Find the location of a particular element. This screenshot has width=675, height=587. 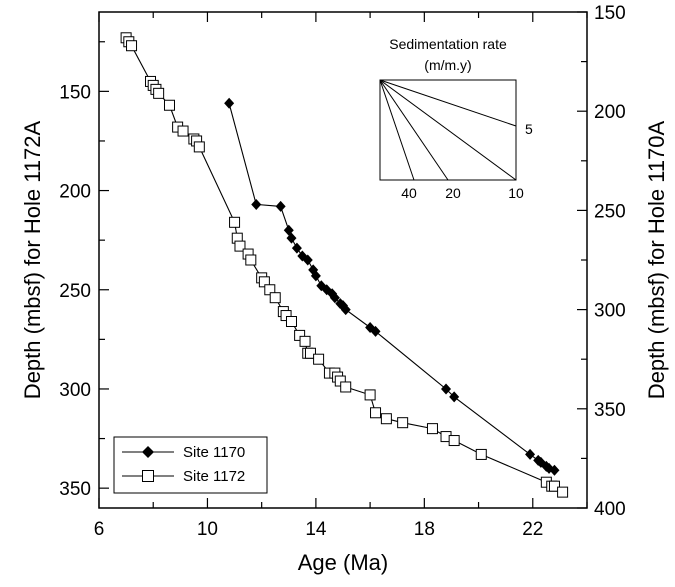

rate-label-40: 40 is located at coordinates (409, 193).